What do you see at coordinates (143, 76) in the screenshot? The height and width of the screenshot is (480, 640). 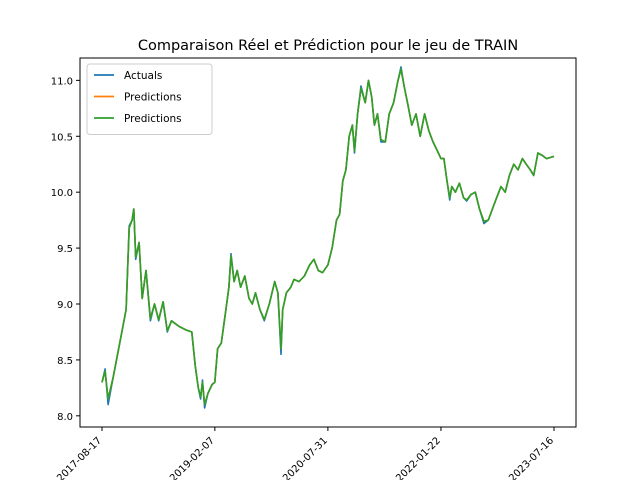 I see `legend-label-1: Actuals` at bounding box center [143, 76].